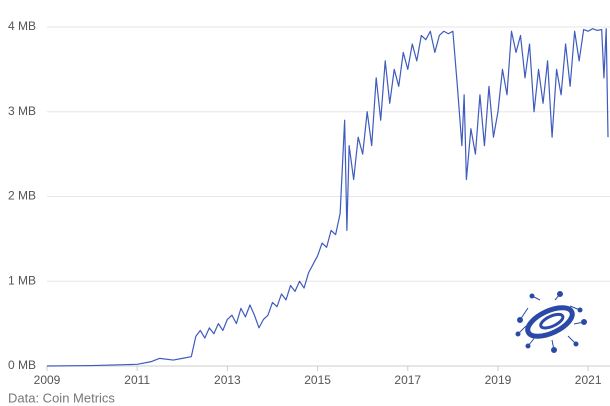 This screenshot has width=610, height=406. I want to click on logo, so click(551, 322).